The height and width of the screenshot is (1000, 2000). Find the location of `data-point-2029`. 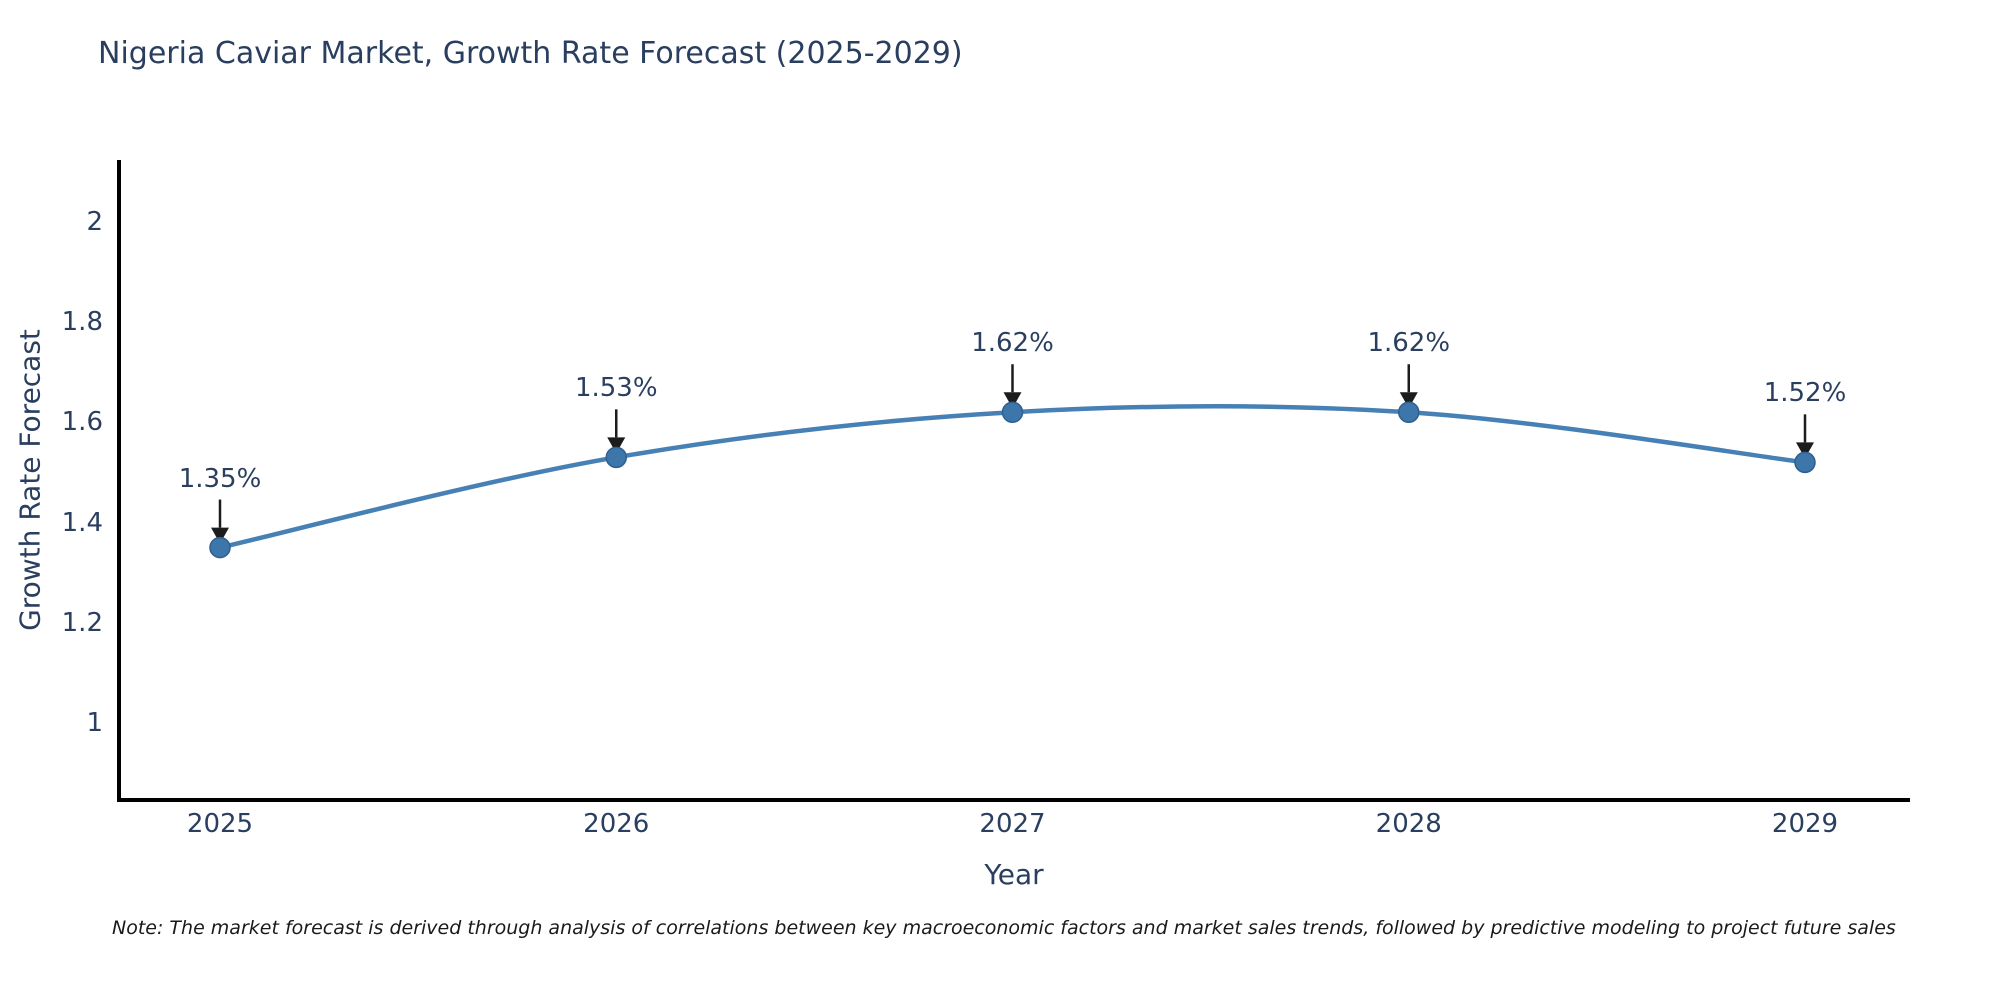

data-point-2029 is located at coordinates (1805, 462).